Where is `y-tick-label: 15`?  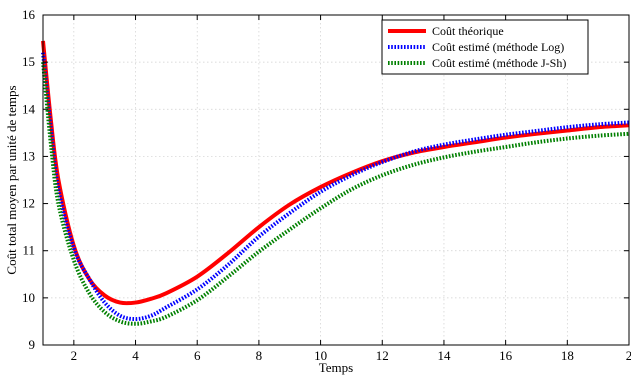
y-tick-label: 15 is located at coordinates (28, 61).